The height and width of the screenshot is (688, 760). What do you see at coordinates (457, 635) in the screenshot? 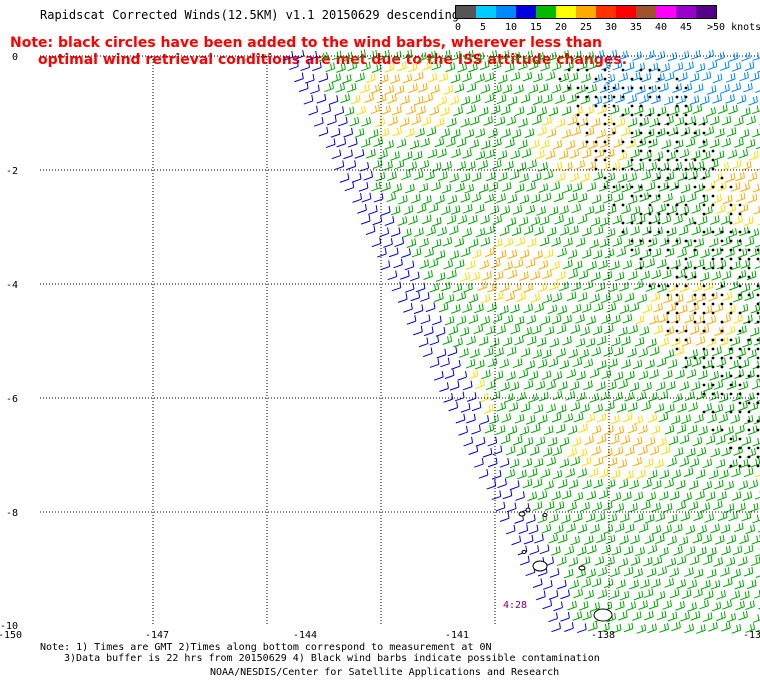
I see `lon-tick-label: -141` at bounding box center [457, 635].